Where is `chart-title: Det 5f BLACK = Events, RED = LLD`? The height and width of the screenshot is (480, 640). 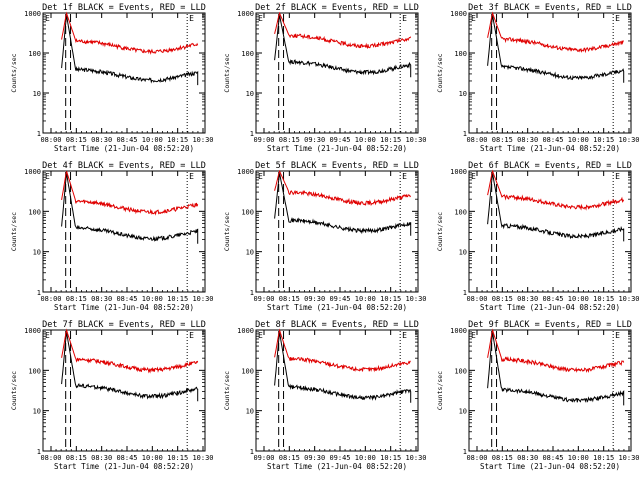 chart-title: Det 5f BLACK = Events, RED = LLD is located at coordinates (337, 166).